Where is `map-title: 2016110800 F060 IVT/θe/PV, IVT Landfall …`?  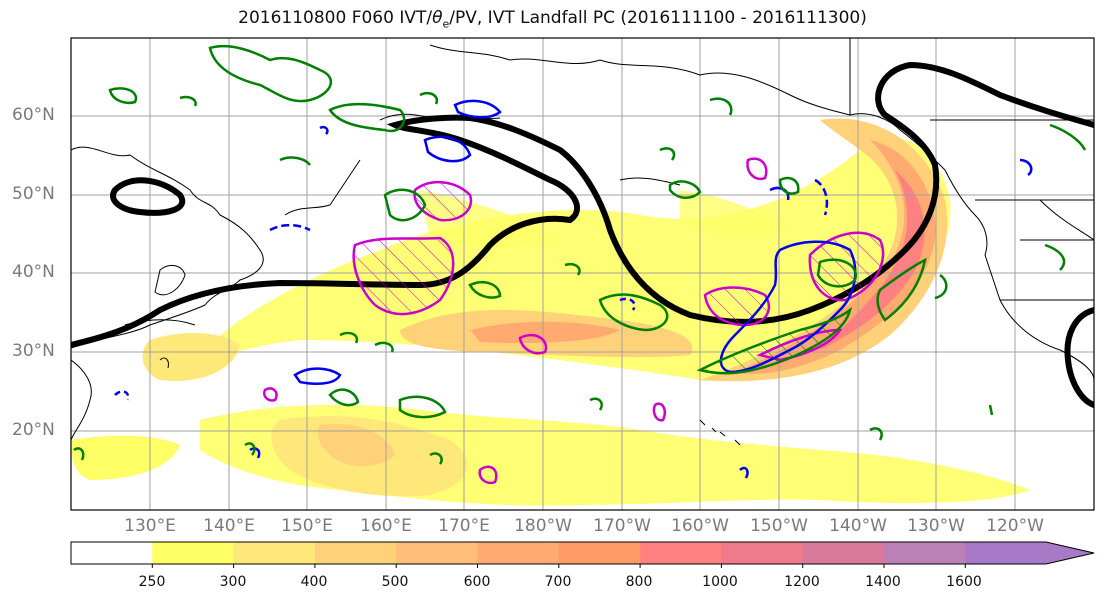
map-title: 2016110800 F060 IVT/θe/PV, IVT Landfall … is located at coordinates (552, 19).